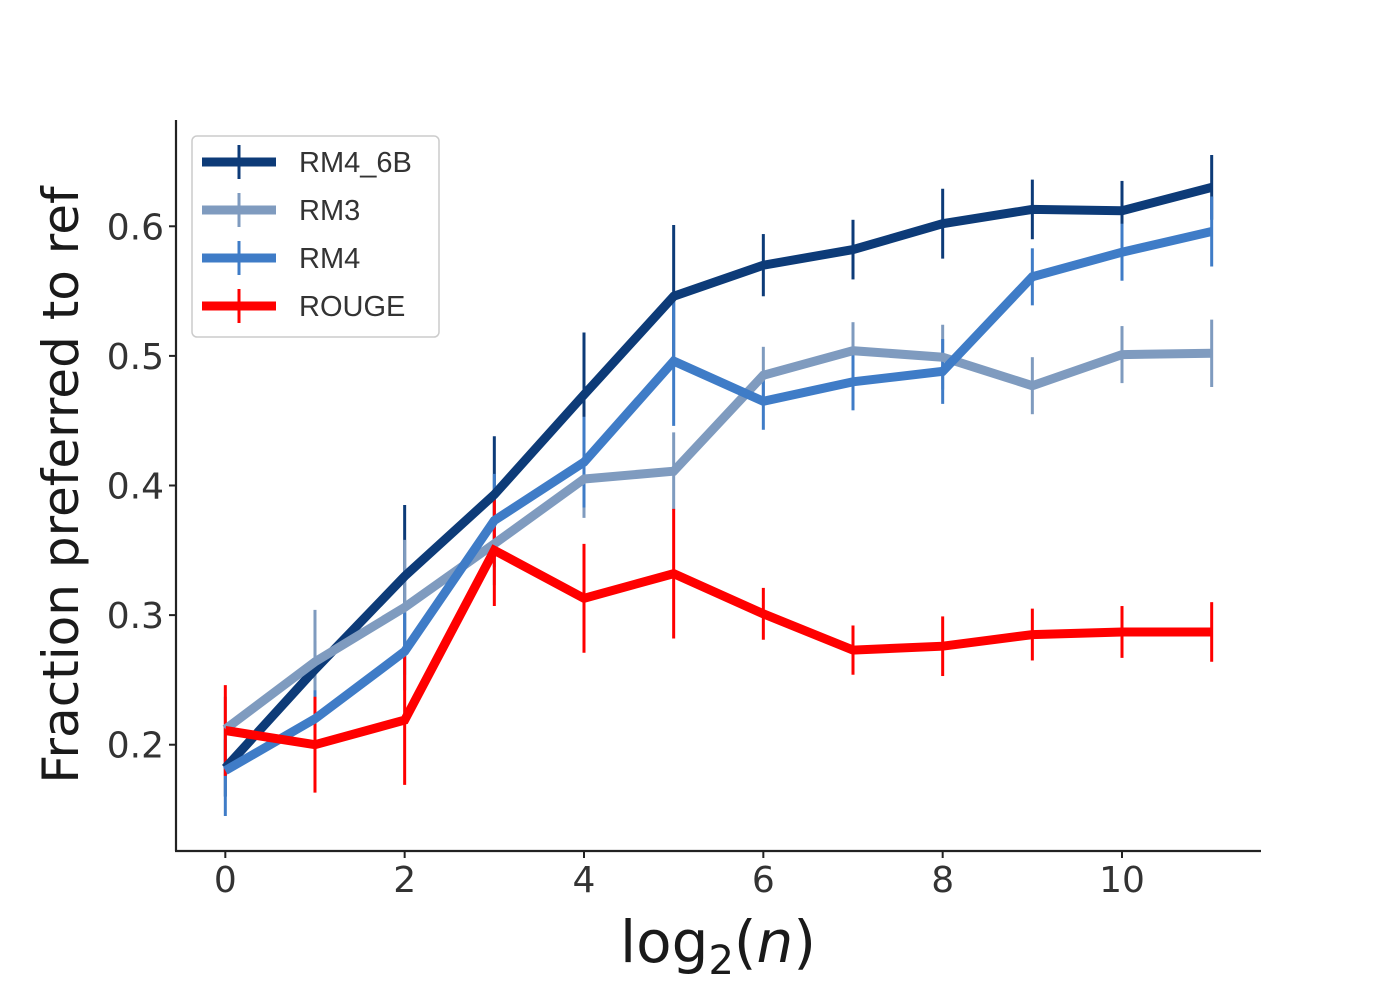 This screenshot has height=1000, width=1400. What do you see at coordinates (679, 876) in the screenshot?
I see `x-ticks: 0 2 4 6 8 10` at bounding box center [679, 876].